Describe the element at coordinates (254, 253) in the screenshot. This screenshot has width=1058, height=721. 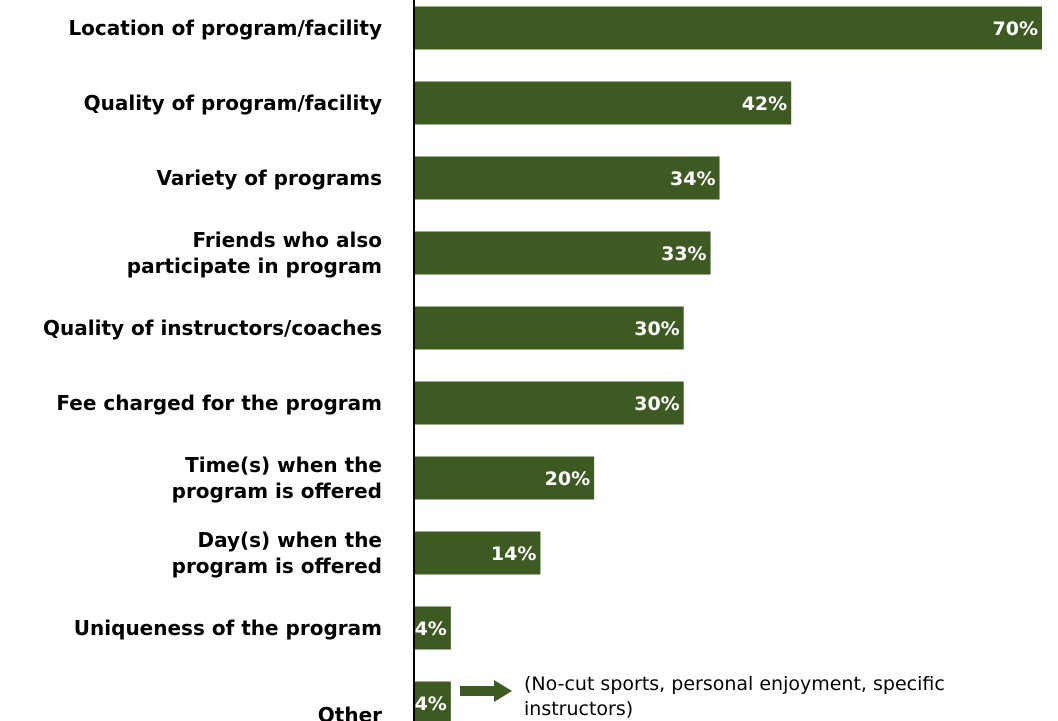
I see `category-label-4: Friends who also participate in program` at that location.